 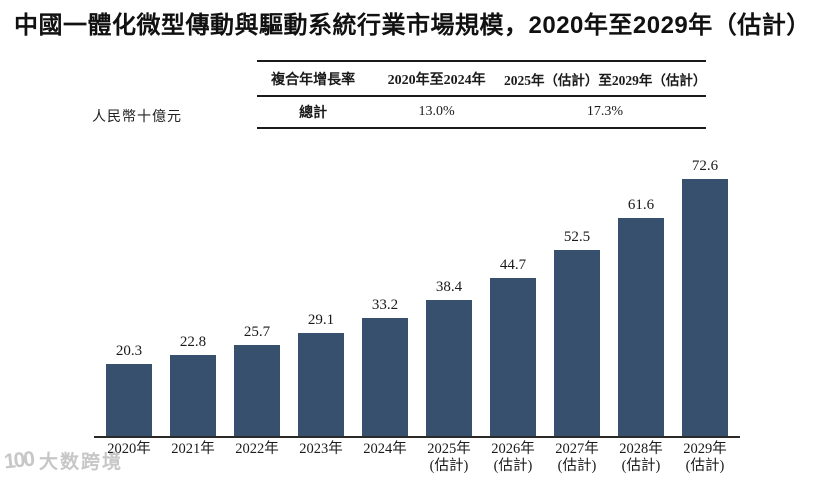 What do you see at coordinates (513, 265) in the screenshot?
I see `bar-value-label: 44.7` at bounding box center [513, 265].